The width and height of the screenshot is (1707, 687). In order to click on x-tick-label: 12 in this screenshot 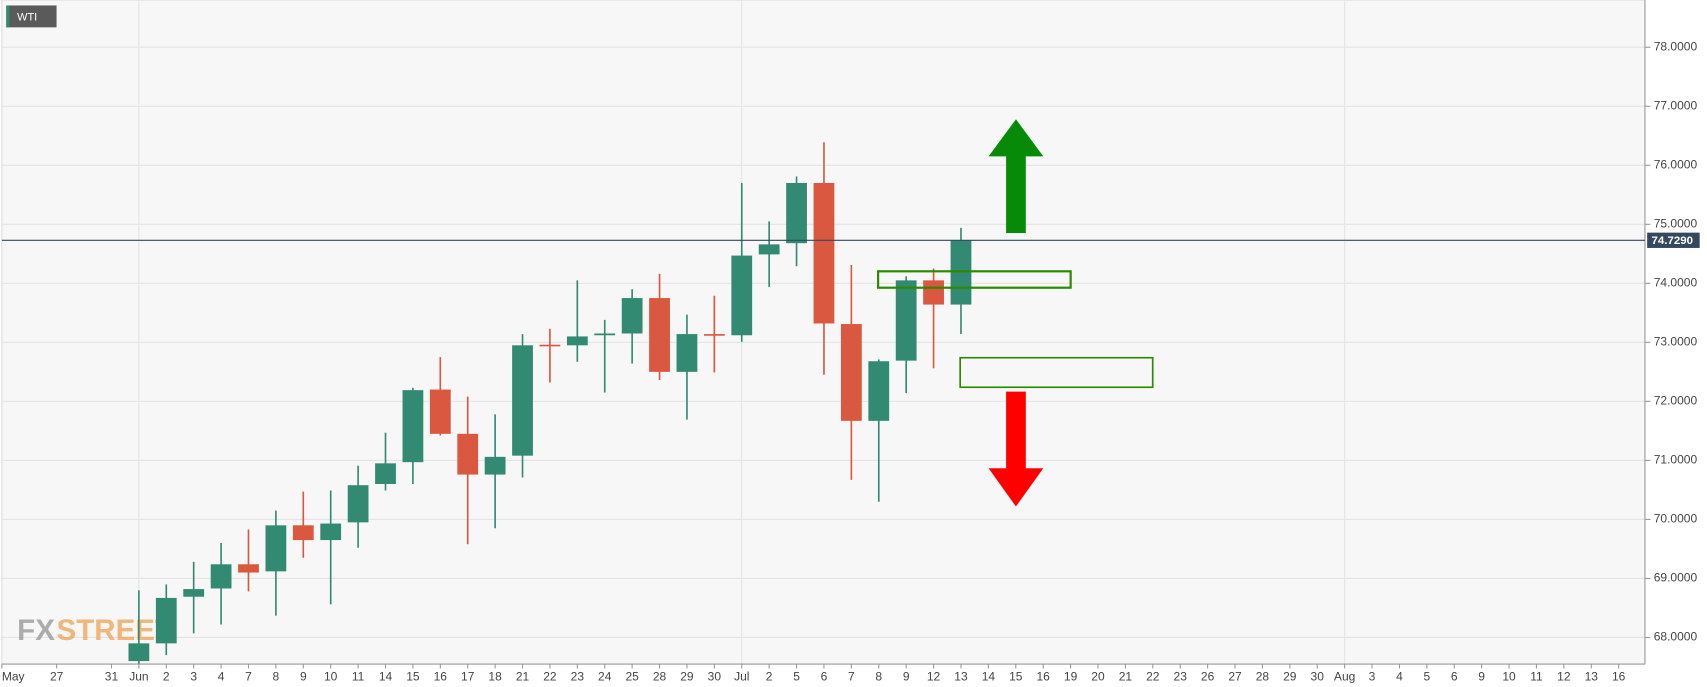, I will do `click(1564, 676)`.